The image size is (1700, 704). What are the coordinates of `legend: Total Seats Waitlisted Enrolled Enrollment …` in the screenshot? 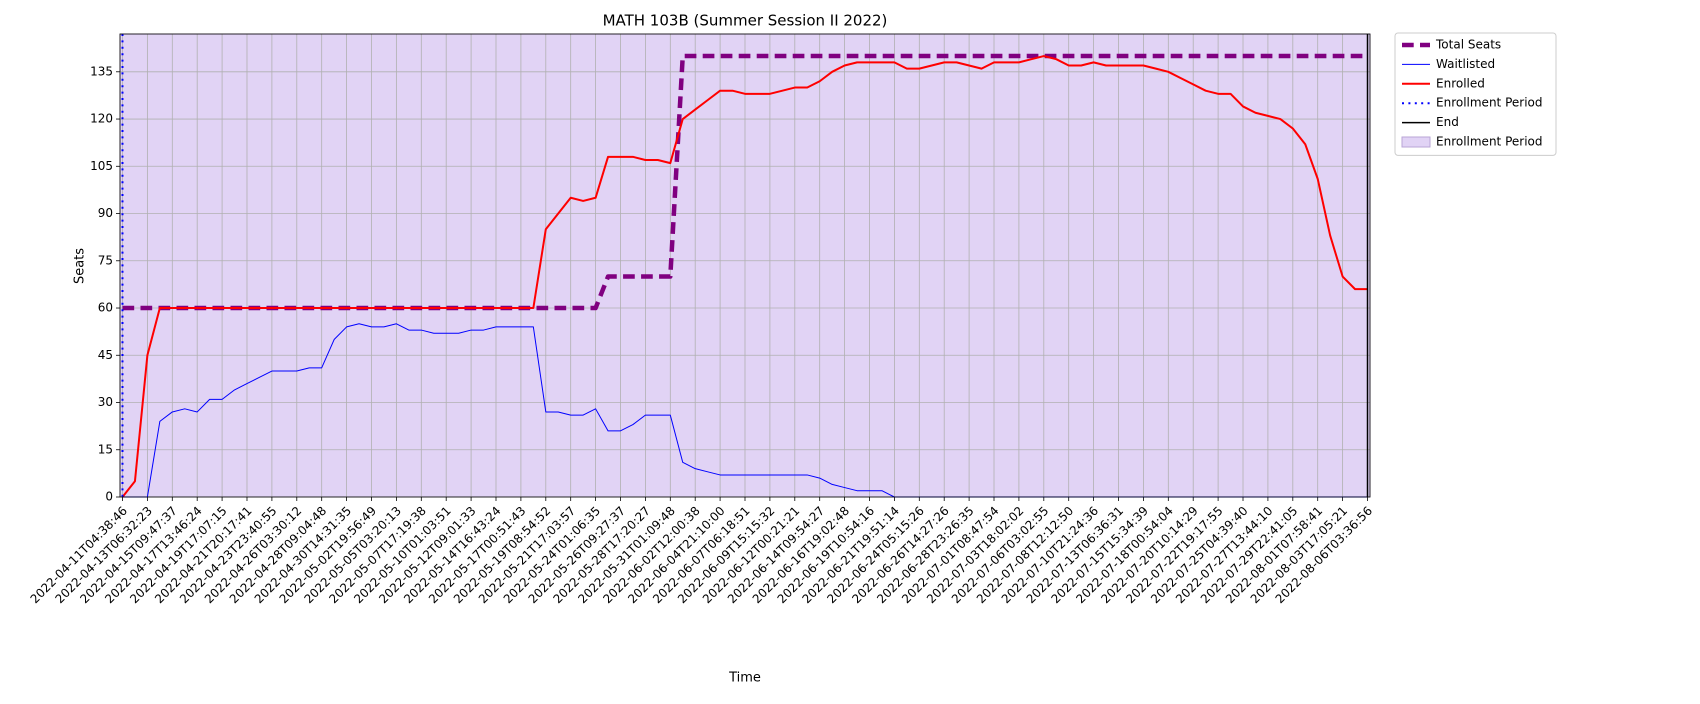 It's located at (1475, 94).